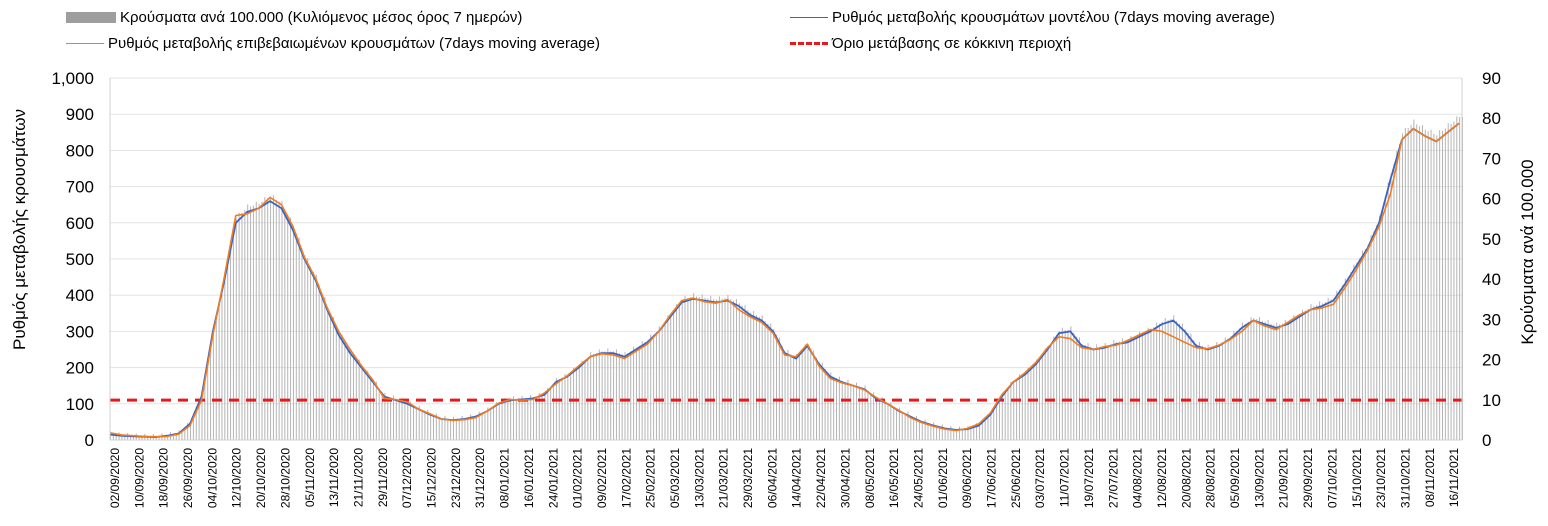 This screenshot has height=526, width=1548. I want to click on x-tick-label: 25/06/2021, so click(1016, 478).